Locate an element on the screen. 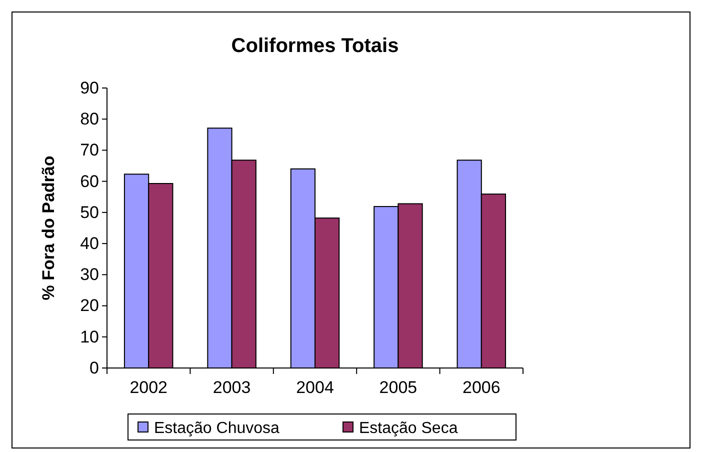 The height and width of the screenshot is (452, 703). y-tick-label: 20 is located at coordinates (89, 306).